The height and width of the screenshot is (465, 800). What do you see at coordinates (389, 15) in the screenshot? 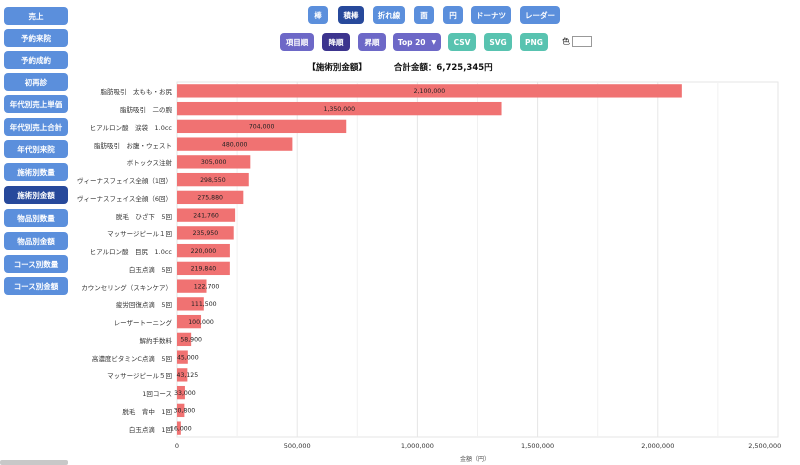
I see `chart-type-button-2: 折れ線` at bounding box center [389, 15].